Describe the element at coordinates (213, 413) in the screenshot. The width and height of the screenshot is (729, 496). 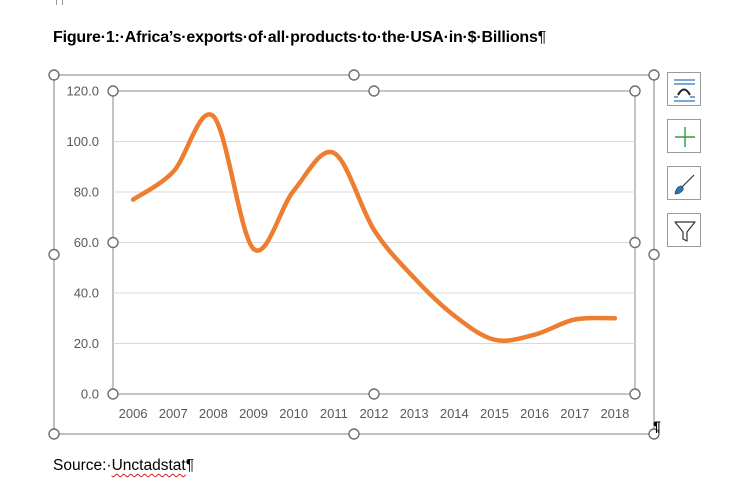
I see `x-tick-label: 2008` at that location.